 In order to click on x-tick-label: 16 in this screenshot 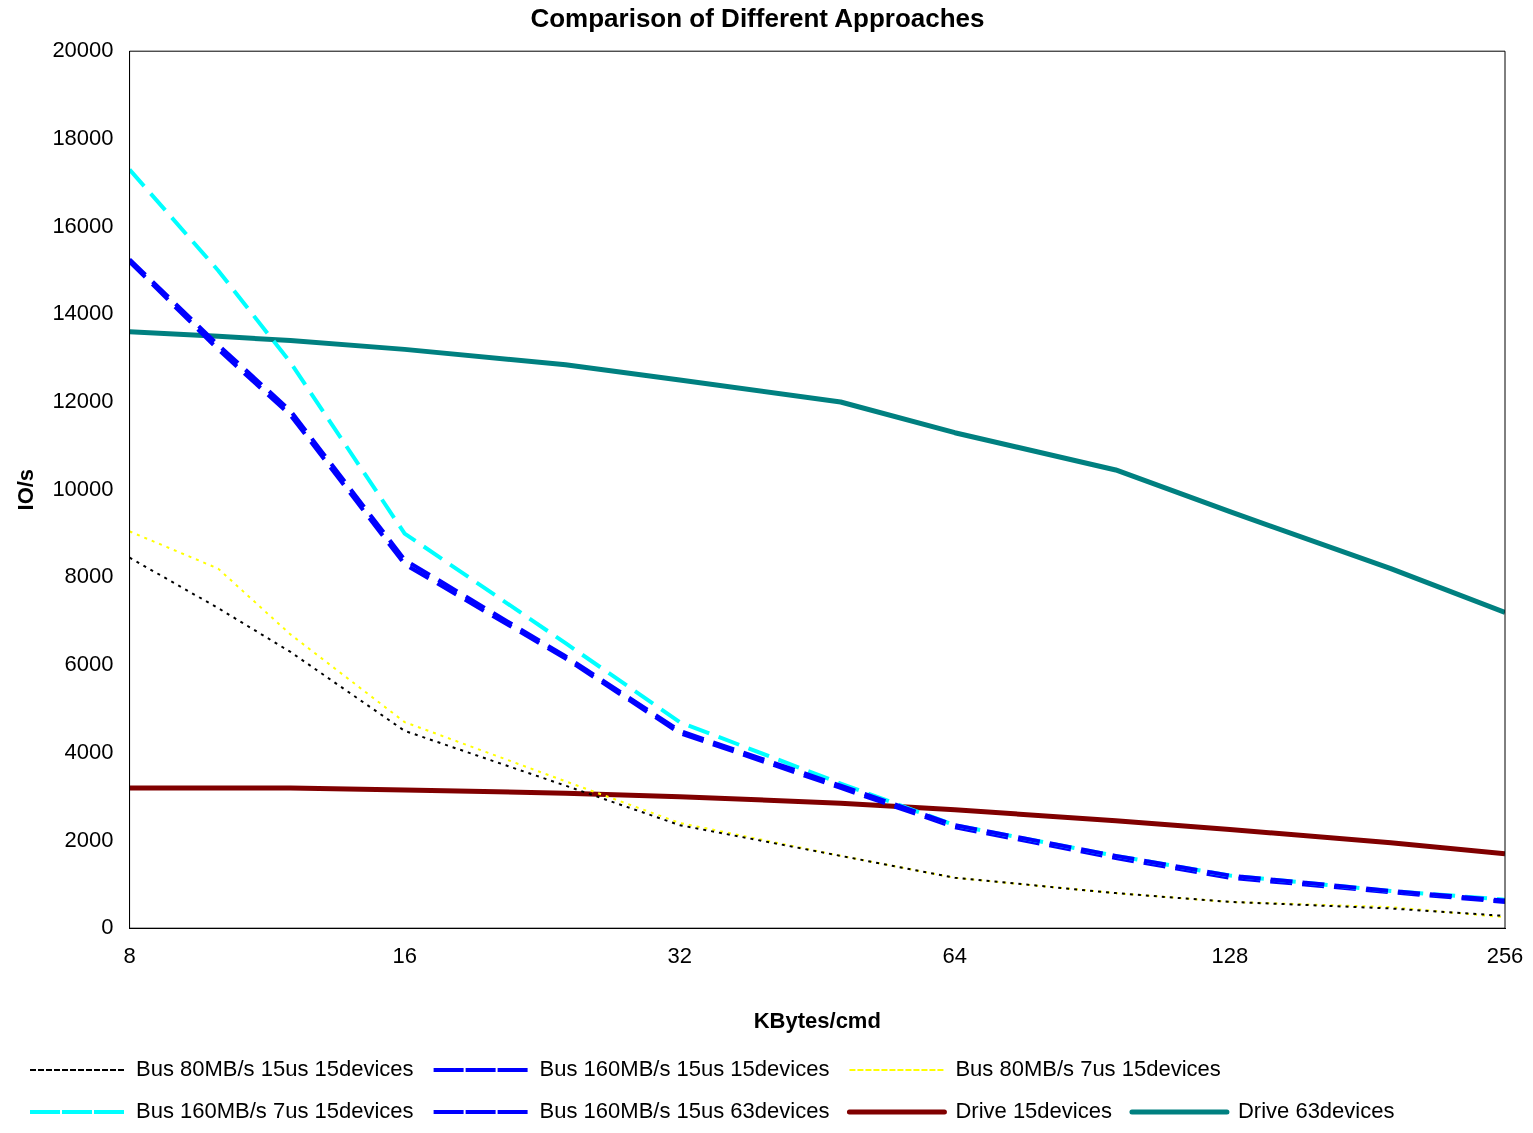, I will do `click(404, 956)`.